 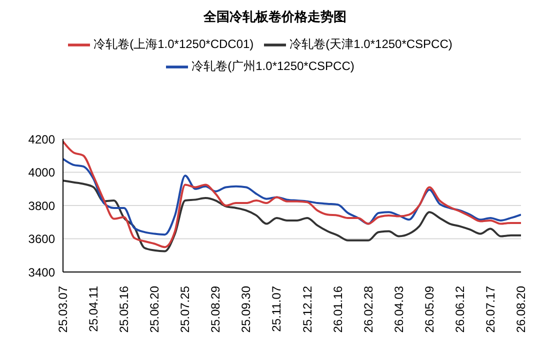 What do you see at coordinates (429, 309) in the screenshot?
I see `x-tick-label: 26.05.09` at bounding box center [429, 309].